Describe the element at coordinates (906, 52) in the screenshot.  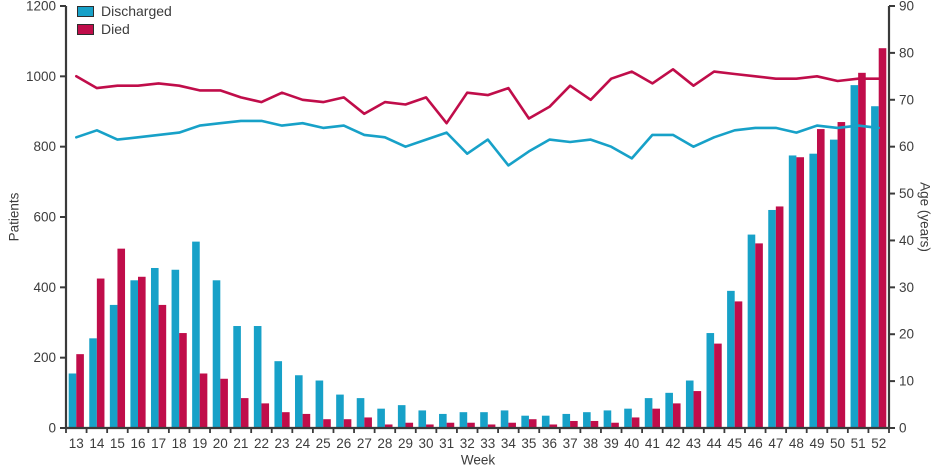
I see `right-tick-label: 80` at that location.